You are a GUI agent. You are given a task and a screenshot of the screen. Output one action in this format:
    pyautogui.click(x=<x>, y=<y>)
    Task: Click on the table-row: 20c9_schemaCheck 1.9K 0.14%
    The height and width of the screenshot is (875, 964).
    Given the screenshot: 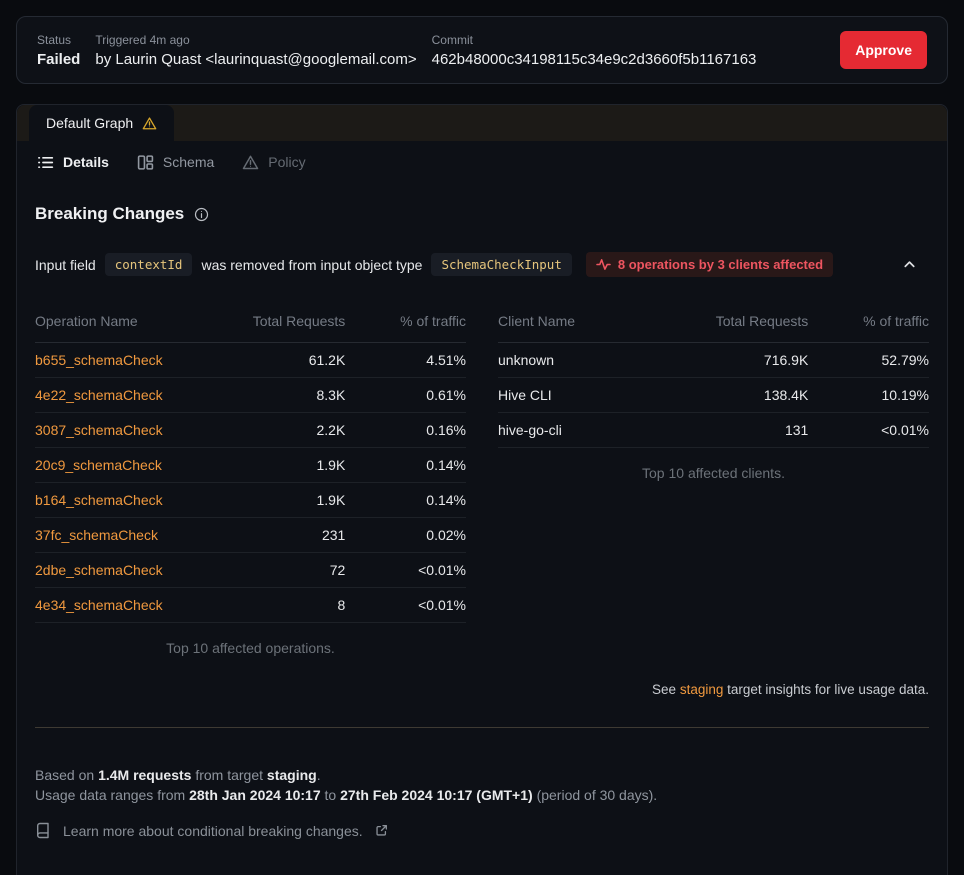 What is the action you would take?
    pyautogui.click(x=250, y=465)
    